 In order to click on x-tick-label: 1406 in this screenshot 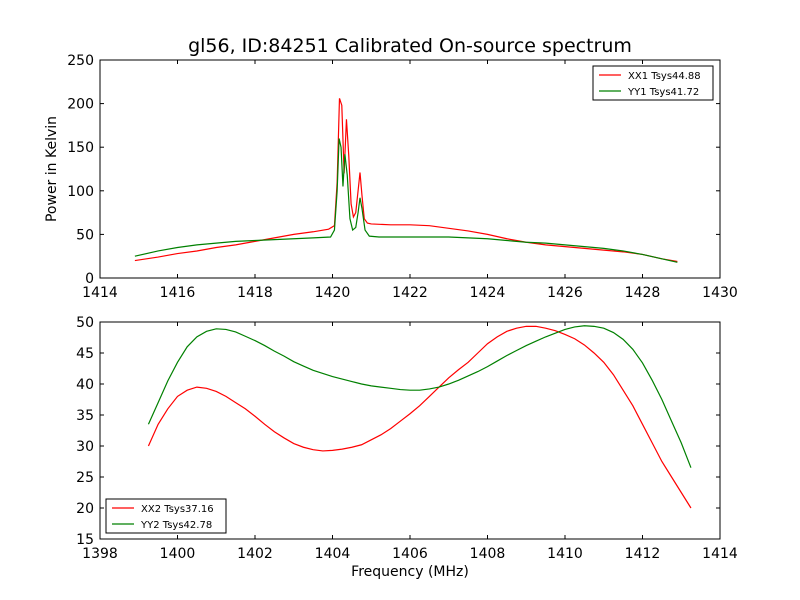, I will do `click(410, 554)`.